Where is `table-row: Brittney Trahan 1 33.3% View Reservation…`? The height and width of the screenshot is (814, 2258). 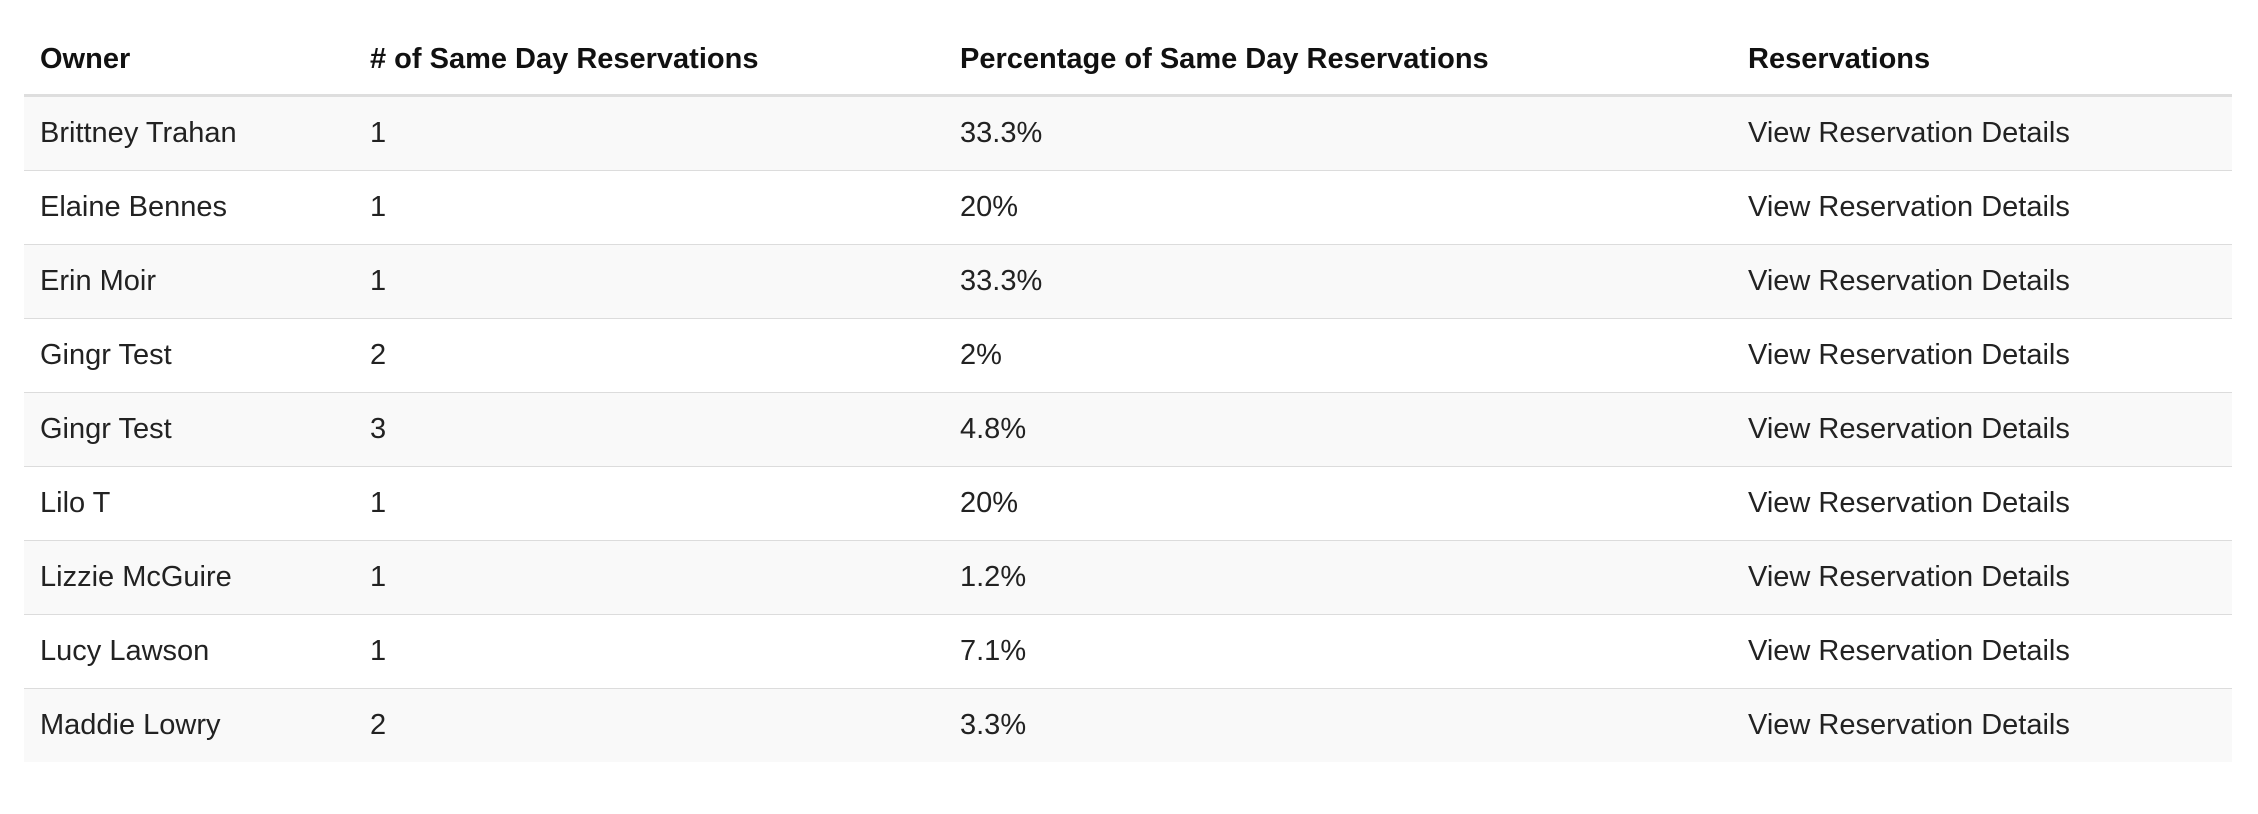 table-row: Brittney Trahan 1 33.3% View Reservation… is located at coordinates (1128, 133).